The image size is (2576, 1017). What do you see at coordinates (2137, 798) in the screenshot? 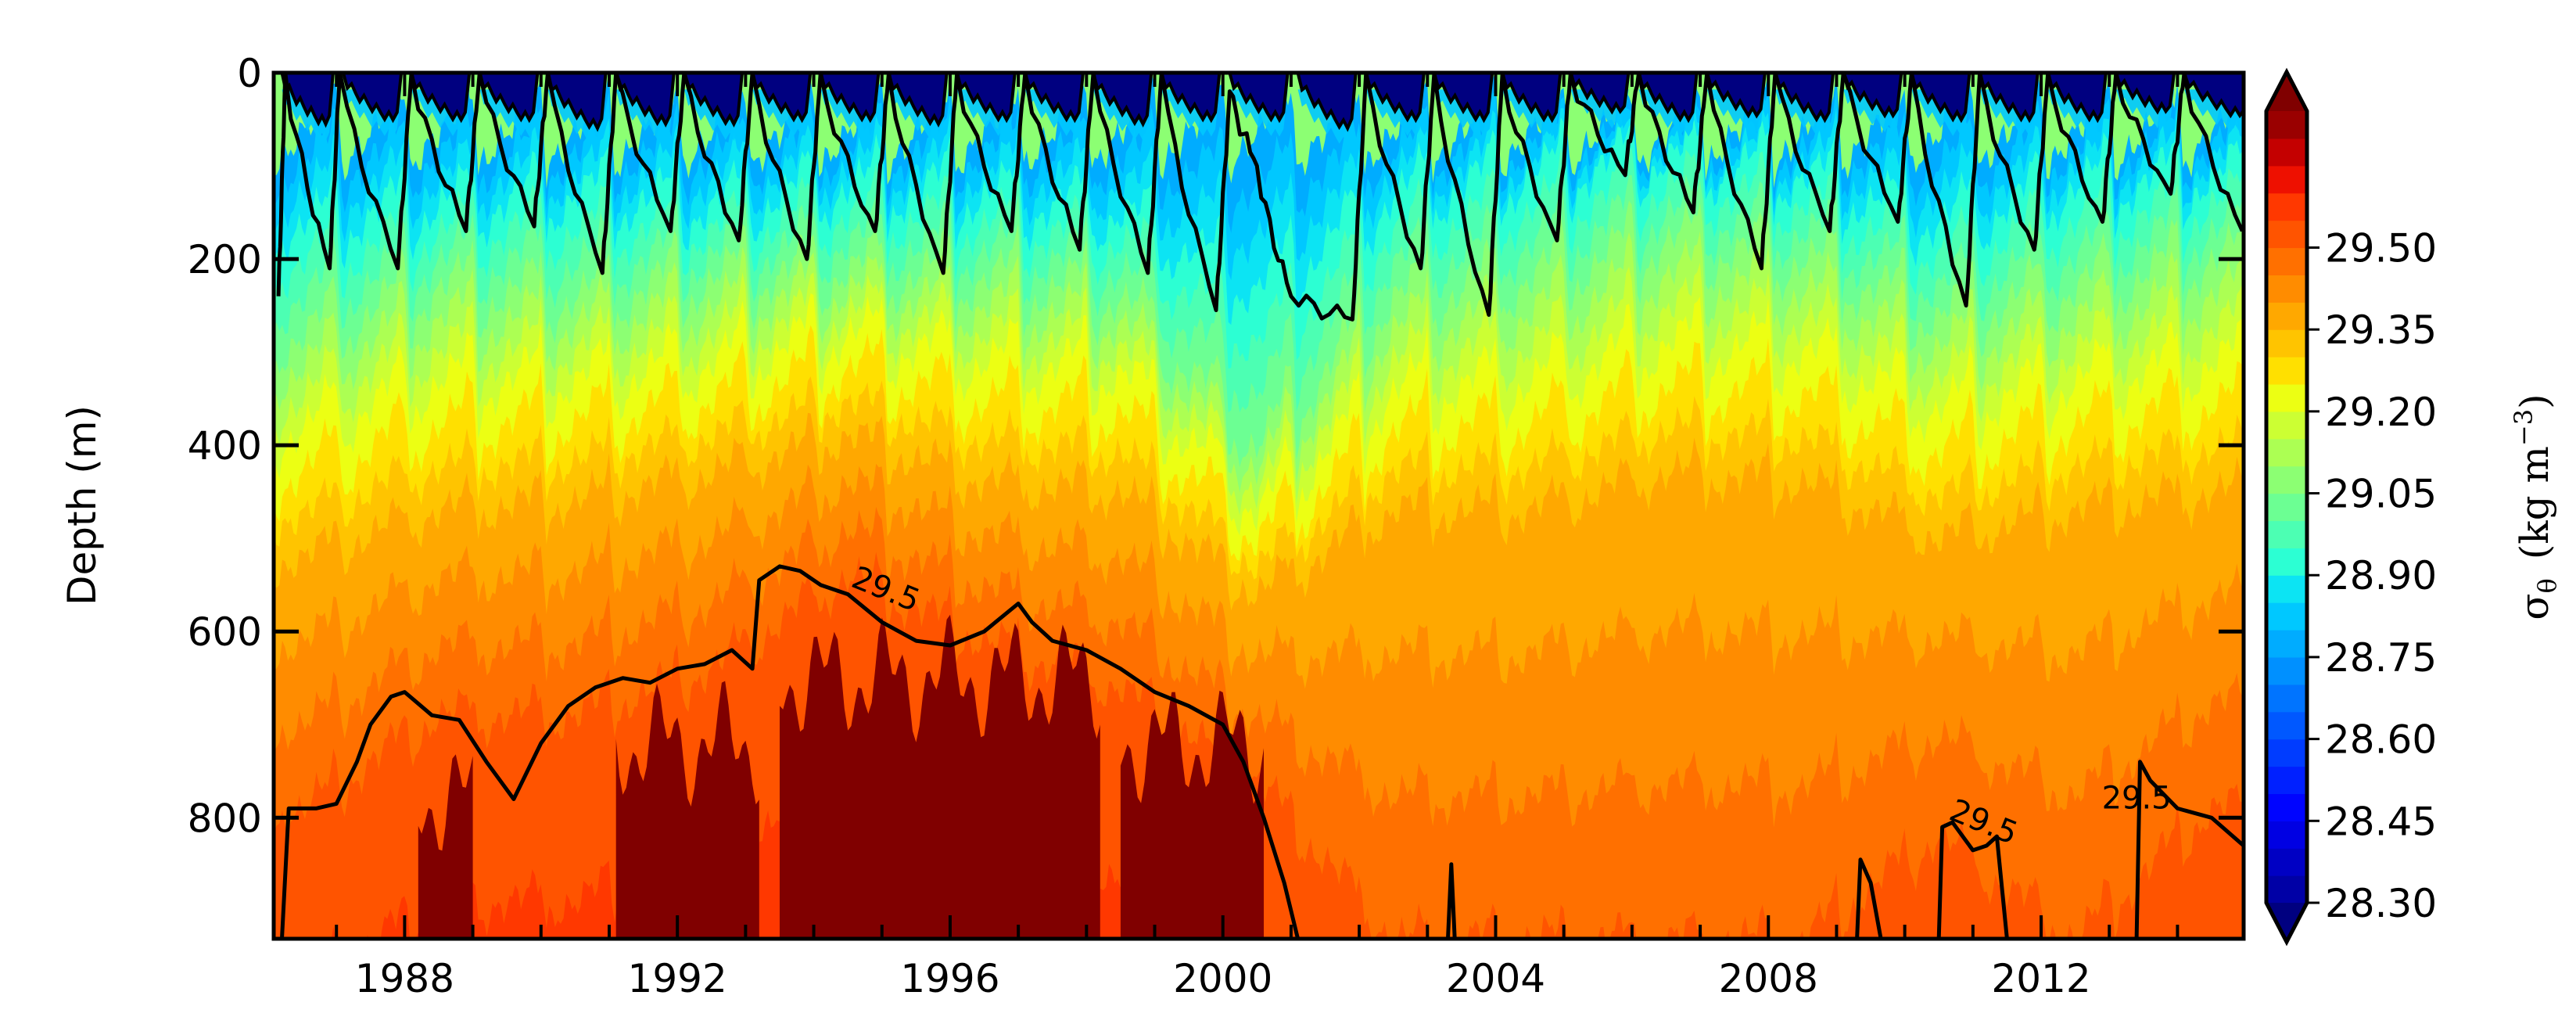
I see `contour-label-29-5: 29.5` at bounding box center [2137, 798].